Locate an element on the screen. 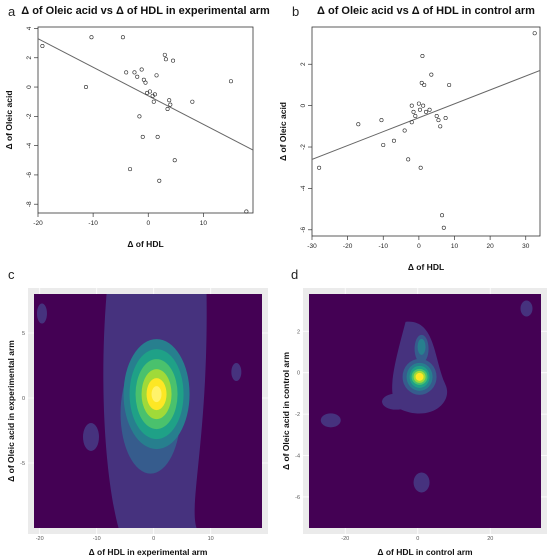 This screenshot has height=559, width=550. y-axis-label: Δ of Oleic acid in experimental arm is located at coordinates (11, 411).